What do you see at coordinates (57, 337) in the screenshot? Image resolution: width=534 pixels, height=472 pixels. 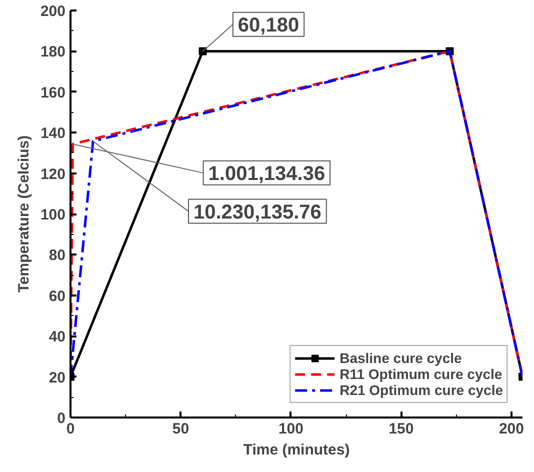 I see `y-tick-label: 40` at bounding box center [57, 337].